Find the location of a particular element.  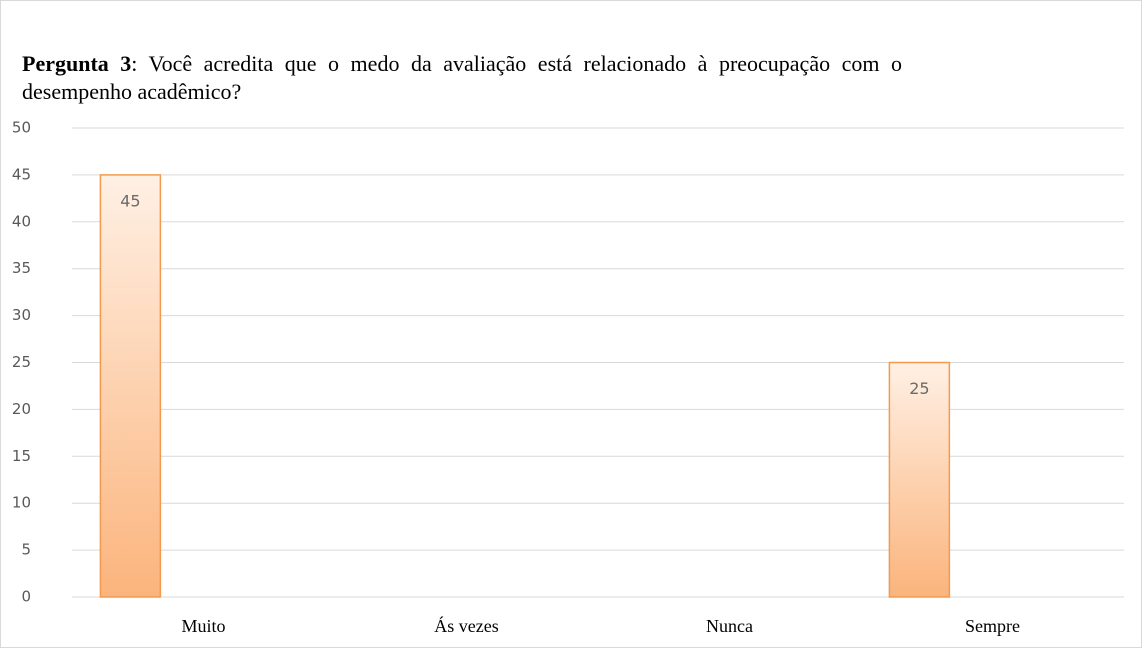

y-tick-label: 35 is located at coordinates (21, 268).